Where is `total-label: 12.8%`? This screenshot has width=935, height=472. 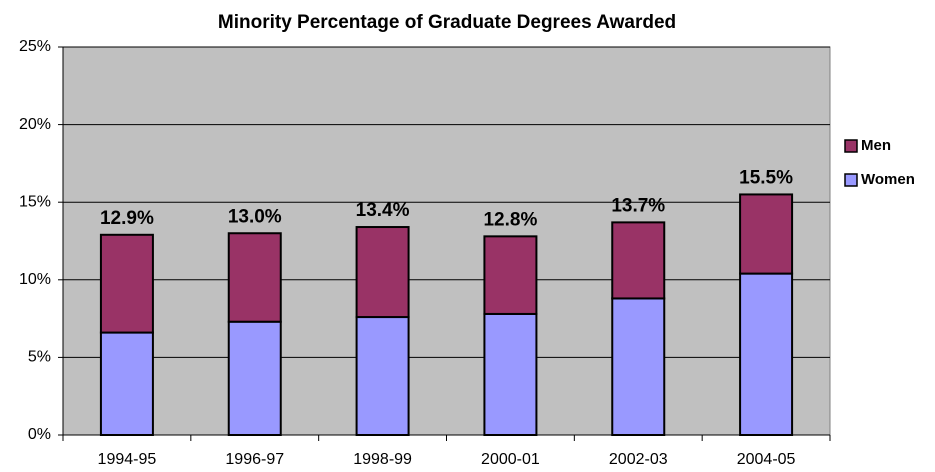 total-label: 12.8% is located at coordinates (510, 219).